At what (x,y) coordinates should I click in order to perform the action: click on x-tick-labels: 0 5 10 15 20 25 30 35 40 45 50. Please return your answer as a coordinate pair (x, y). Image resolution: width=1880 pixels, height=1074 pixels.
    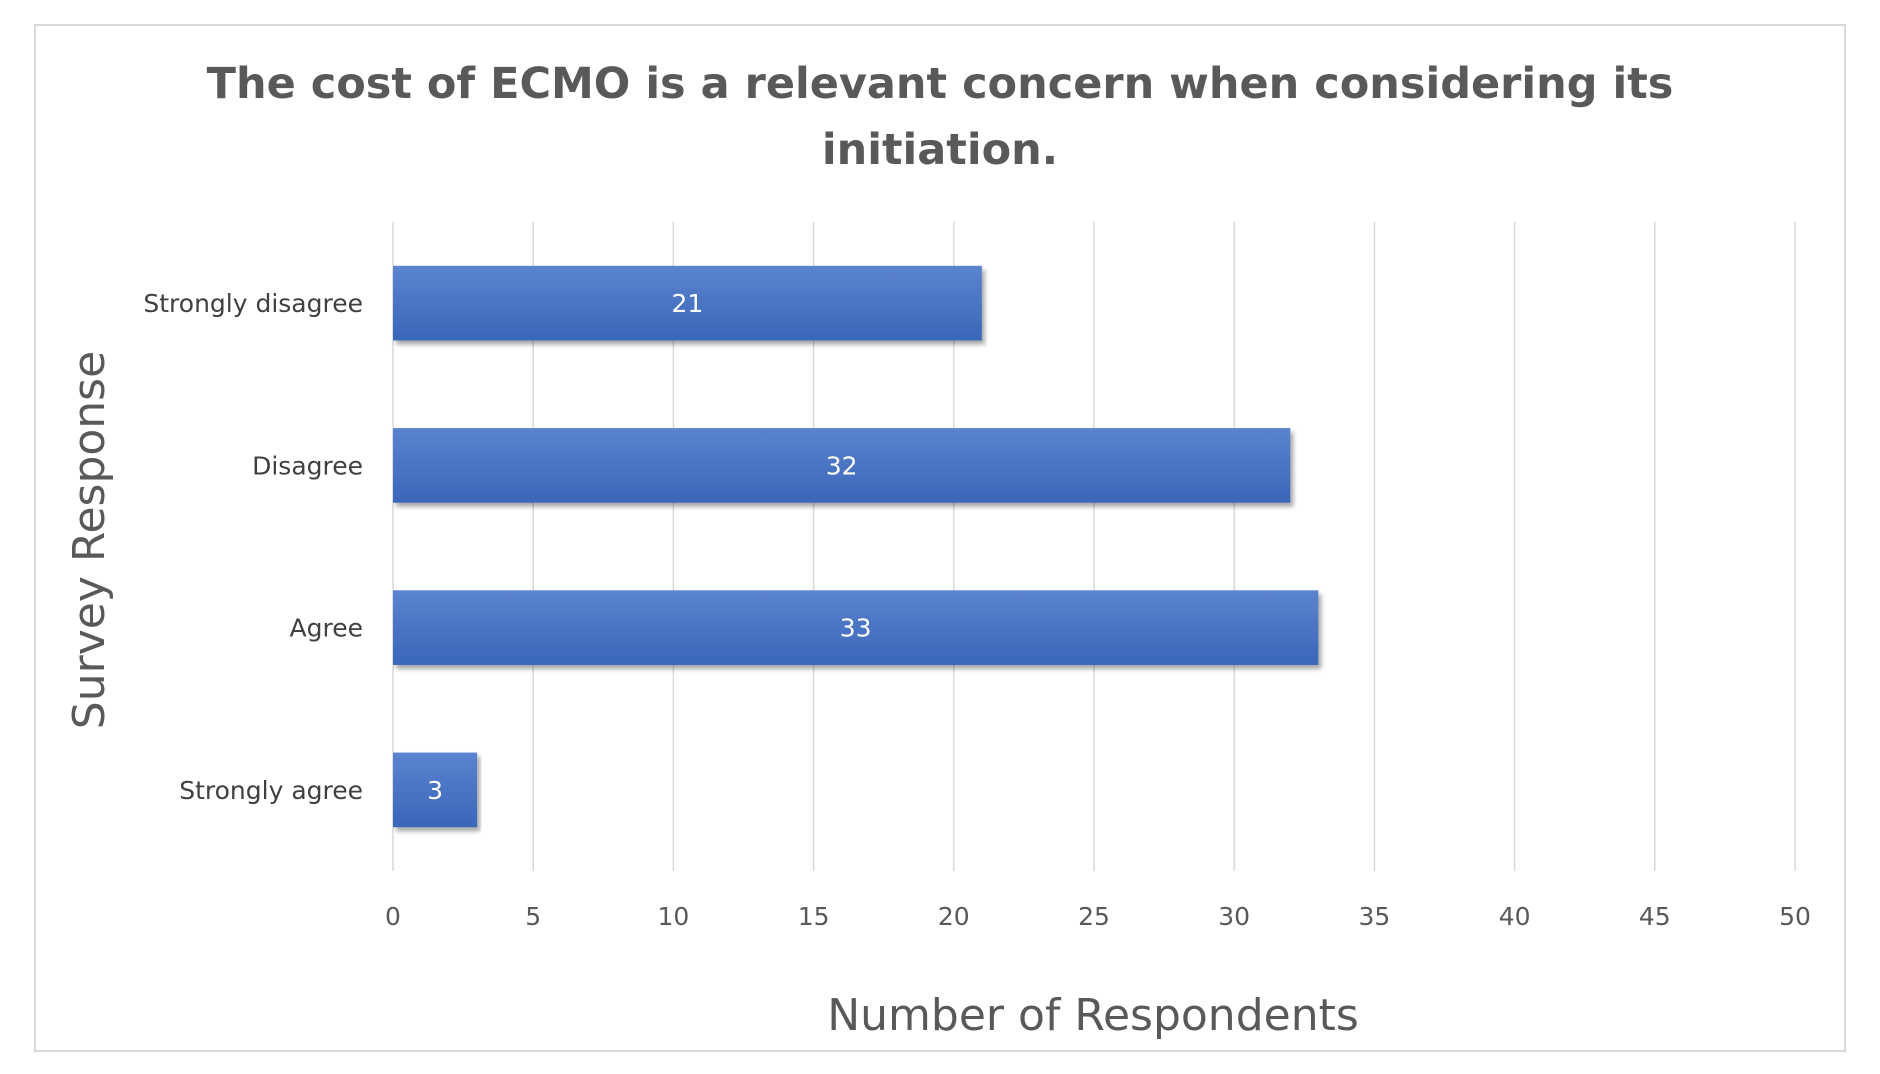
    Looking at the image, I should click on (1098, 916).